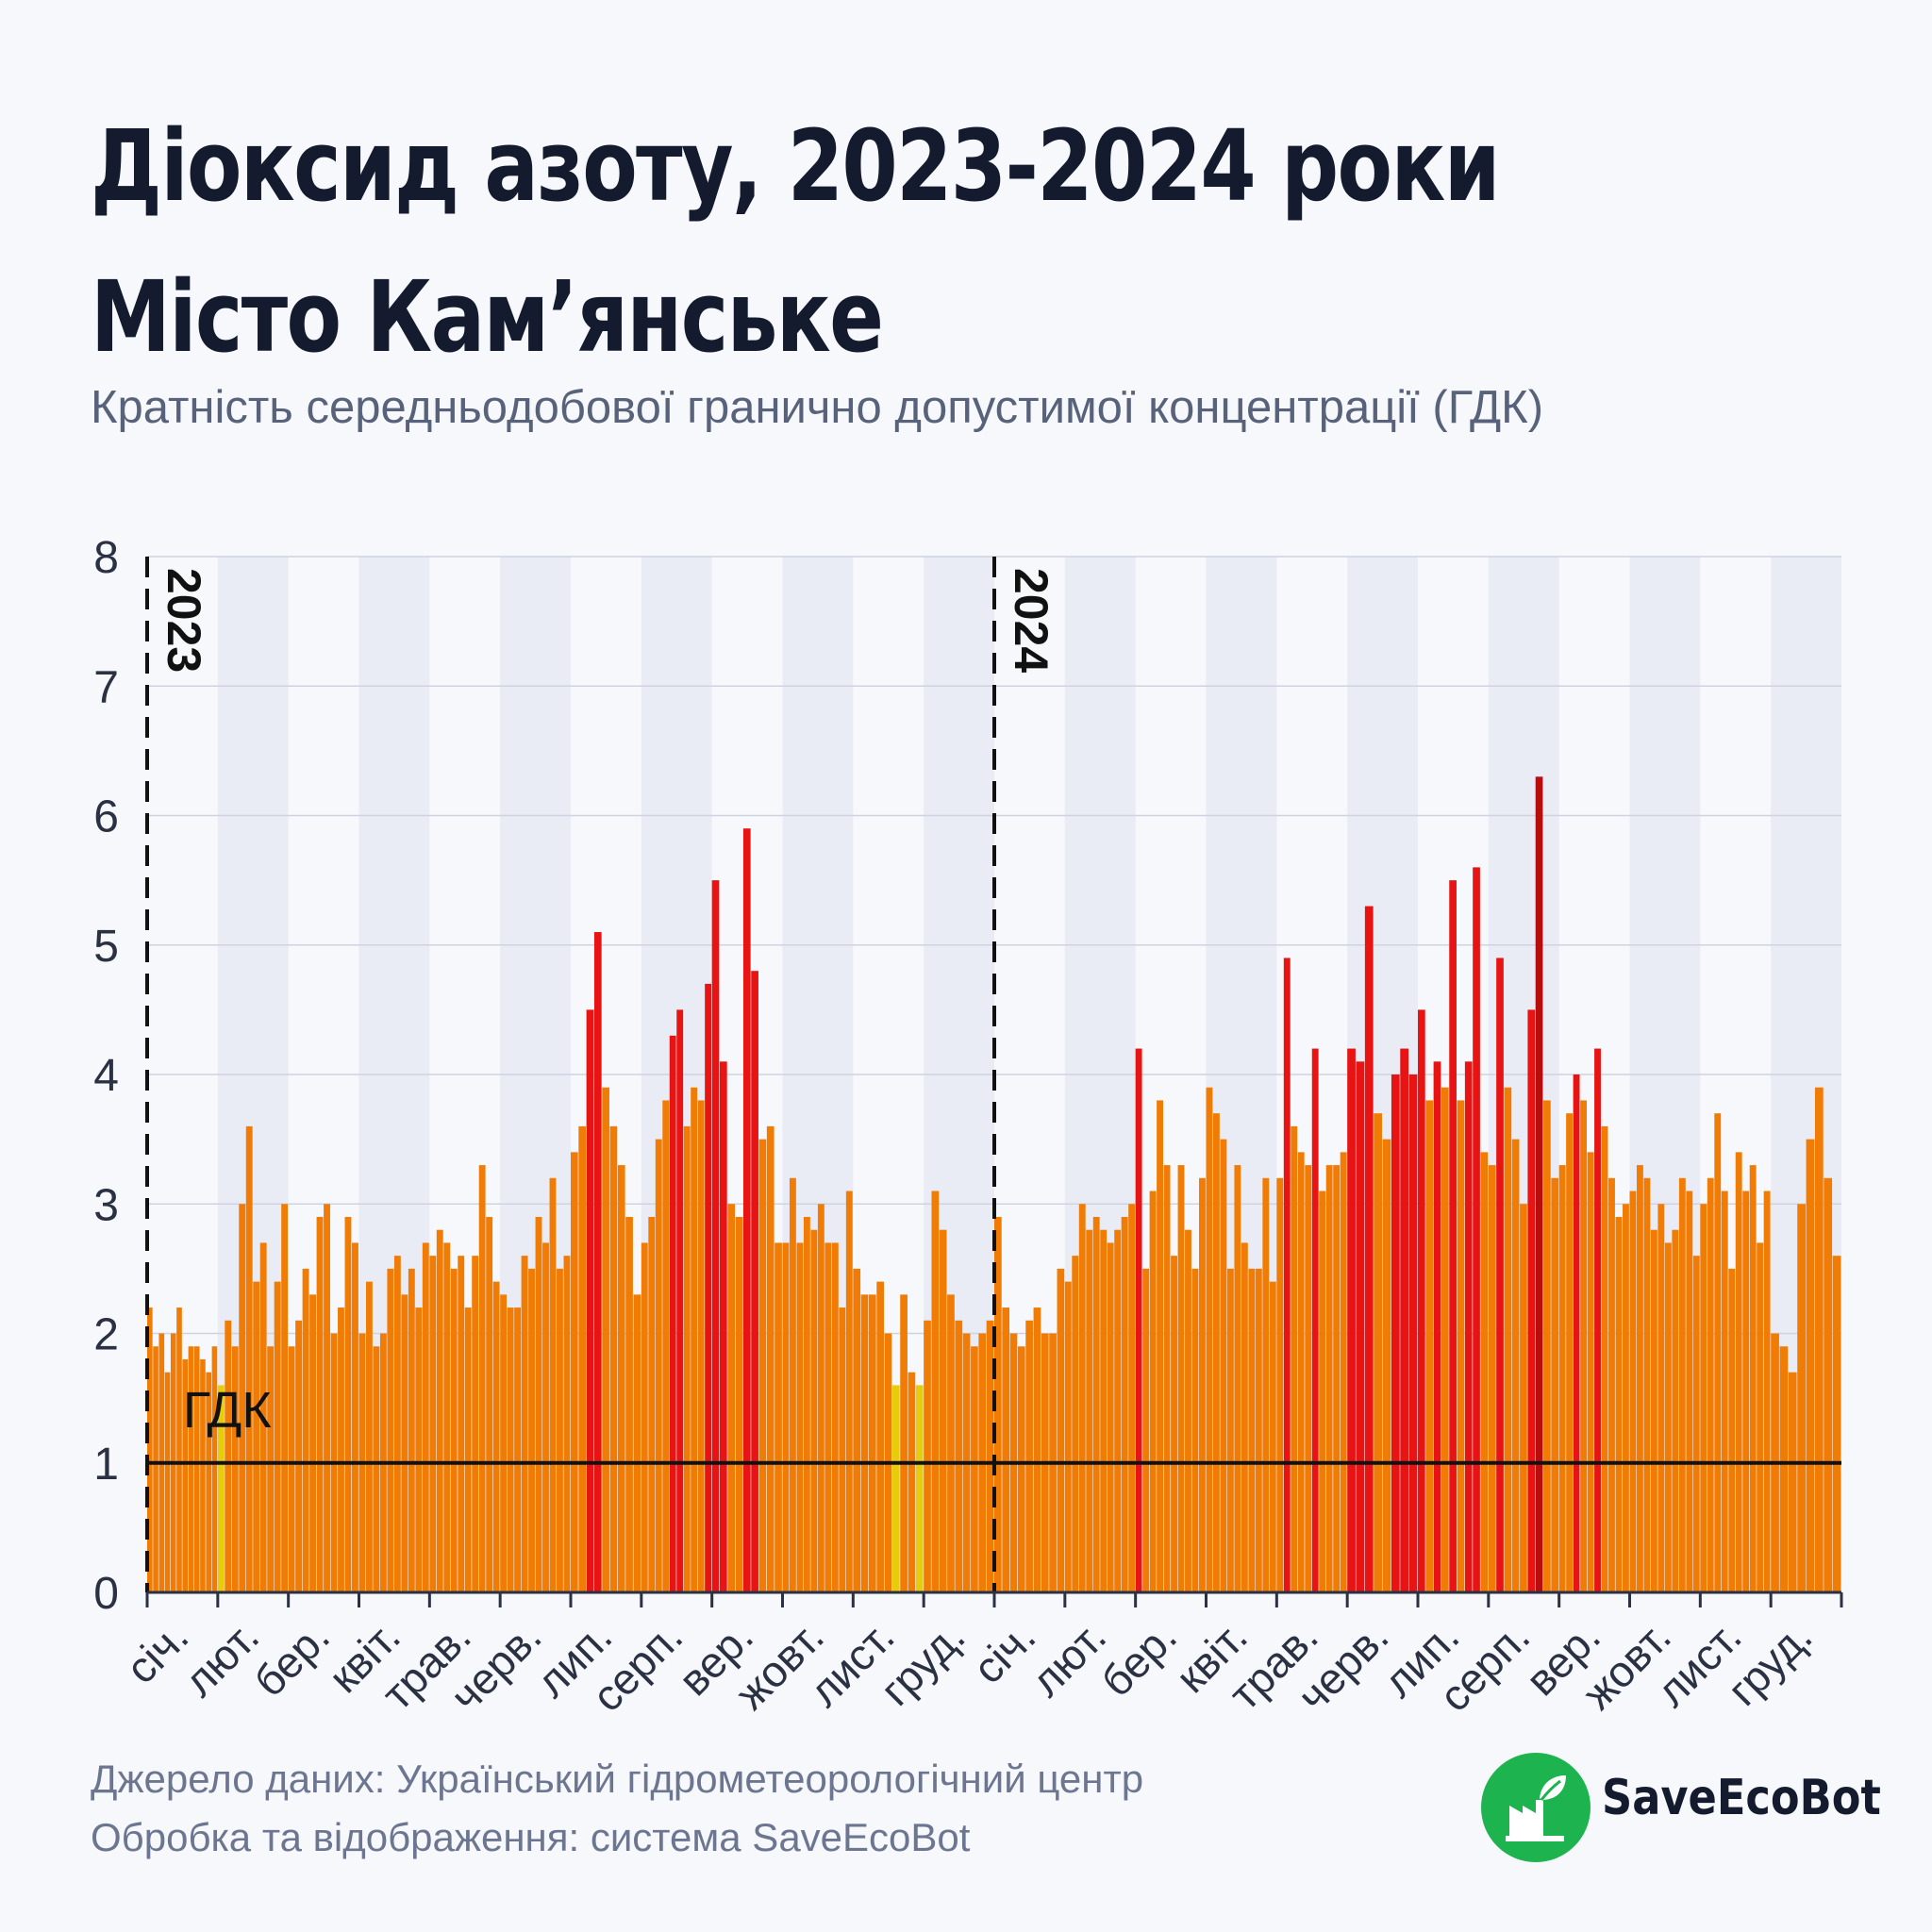  What do you see at coordinates (106, 1205) in the screenshot?
I see `y-tick-label: 3` at bounding box center [106, 1205].